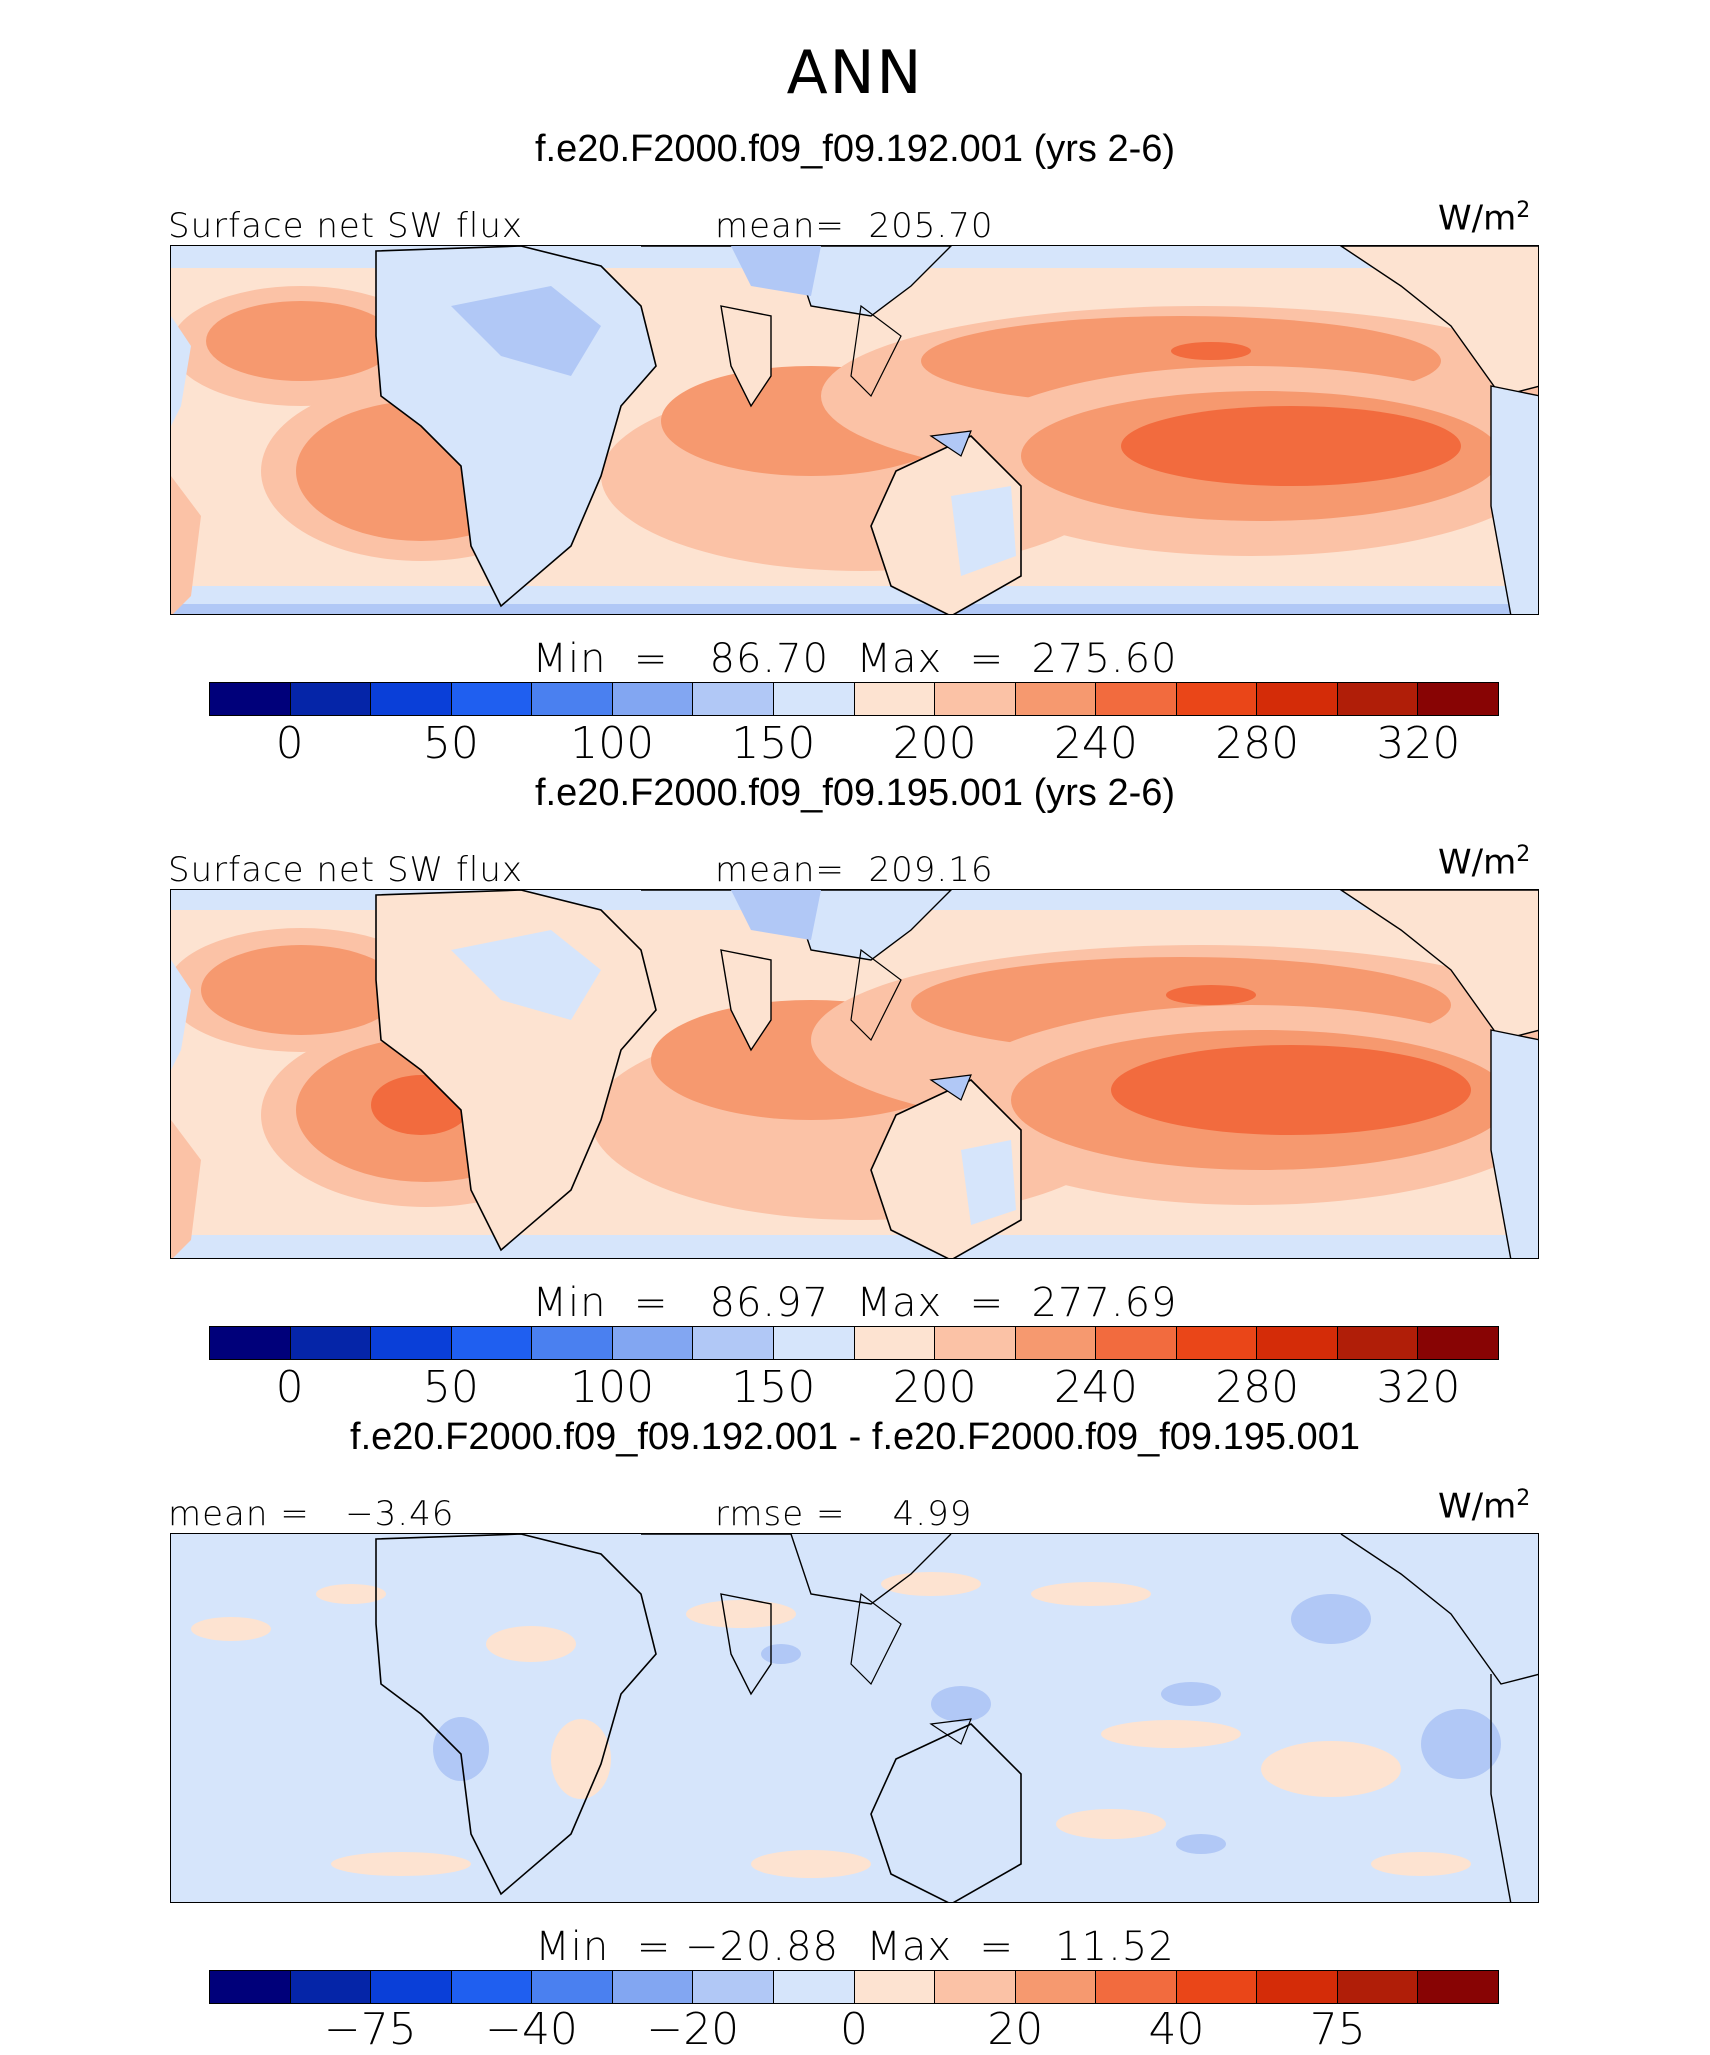  What do you see at coordinates (531, 2029) in the screenshot?
I see `colorbar-tick-label: −40` at bounding box center [531, 2029].